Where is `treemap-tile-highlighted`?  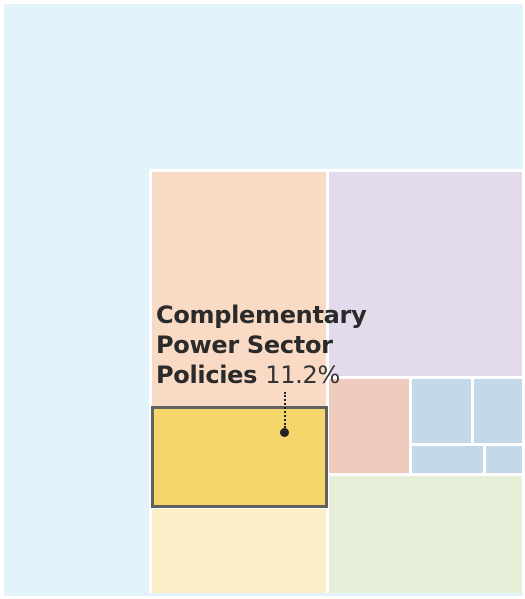 treemap-tile-highlighted is located at coordinates (239, 457).